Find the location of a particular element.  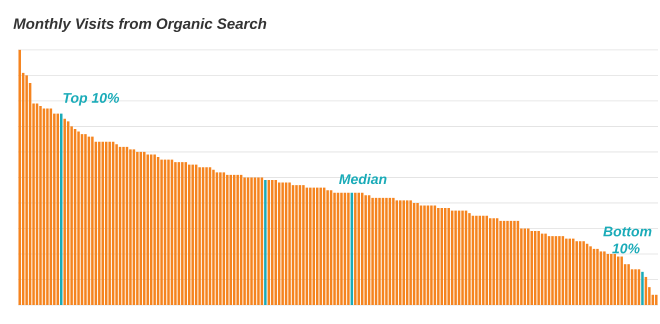

annotation: Median is located at coordinates (362, 179).